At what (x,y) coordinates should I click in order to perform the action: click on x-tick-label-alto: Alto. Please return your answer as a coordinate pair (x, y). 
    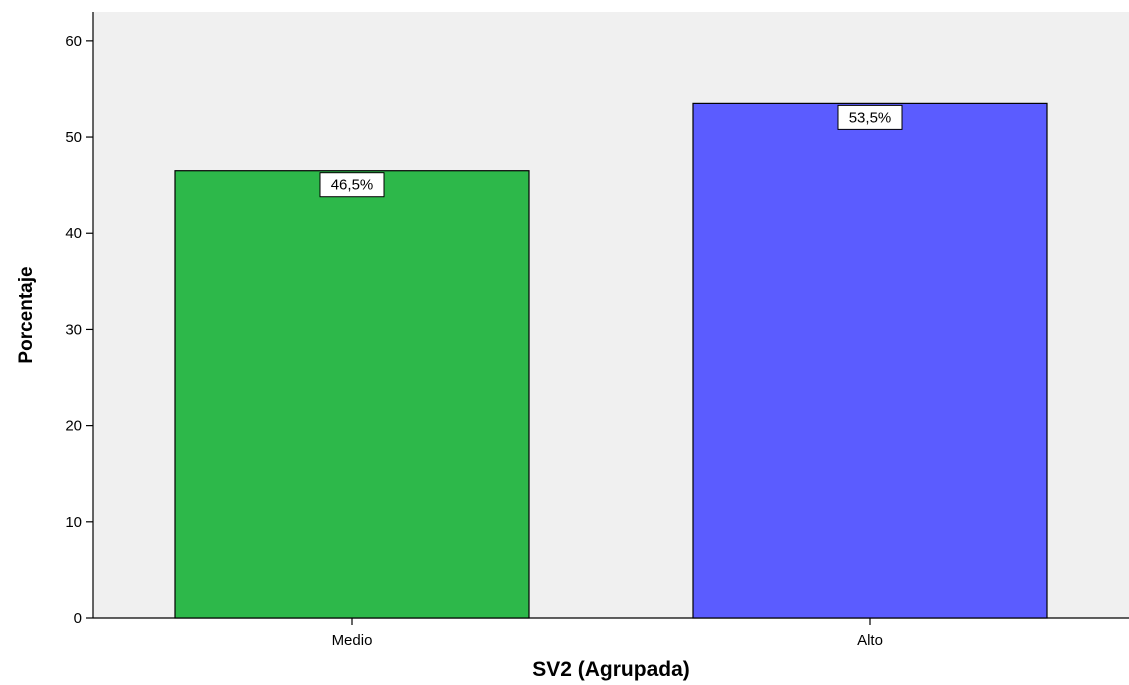
    Looking at the image, I should click on (870, 640).